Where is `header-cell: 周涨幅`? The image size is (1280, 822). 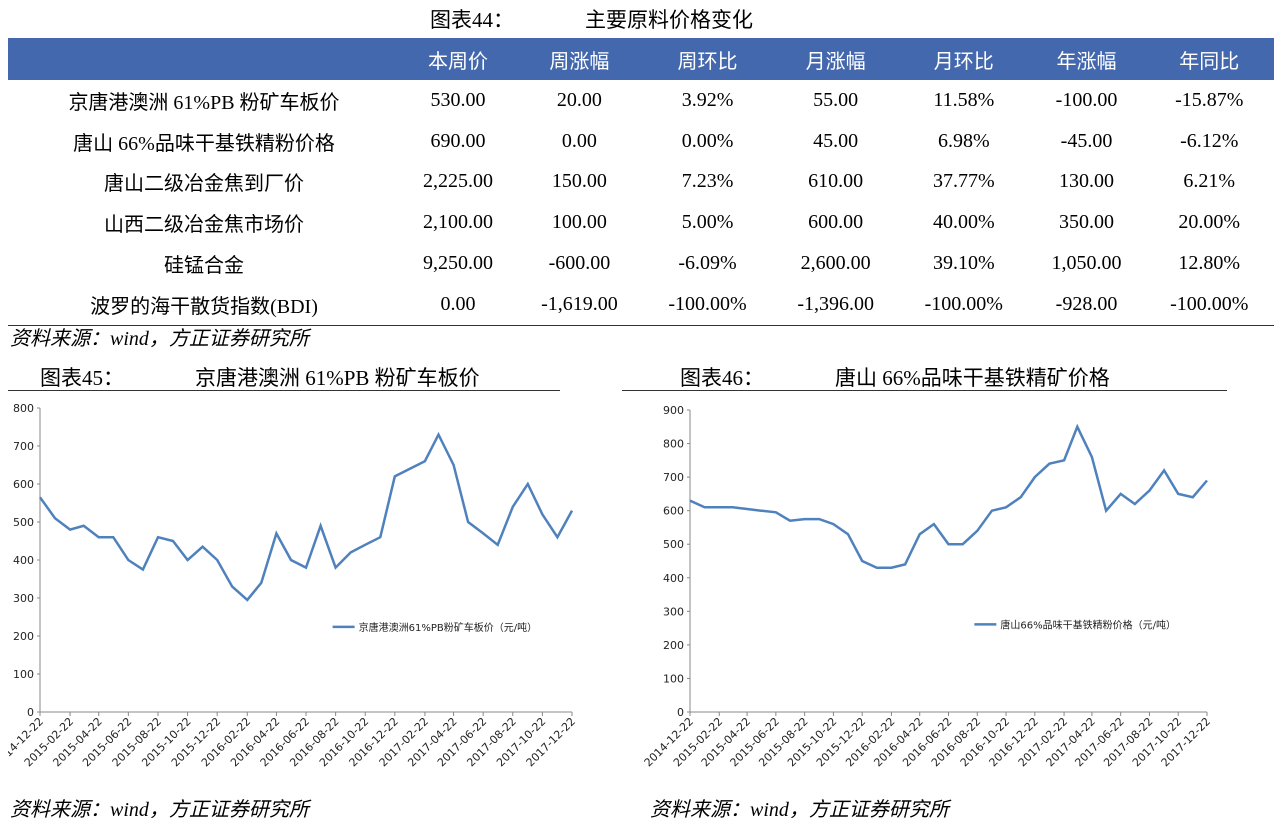
header-cell: 周涨幅 is located at coordinates (579, 59).